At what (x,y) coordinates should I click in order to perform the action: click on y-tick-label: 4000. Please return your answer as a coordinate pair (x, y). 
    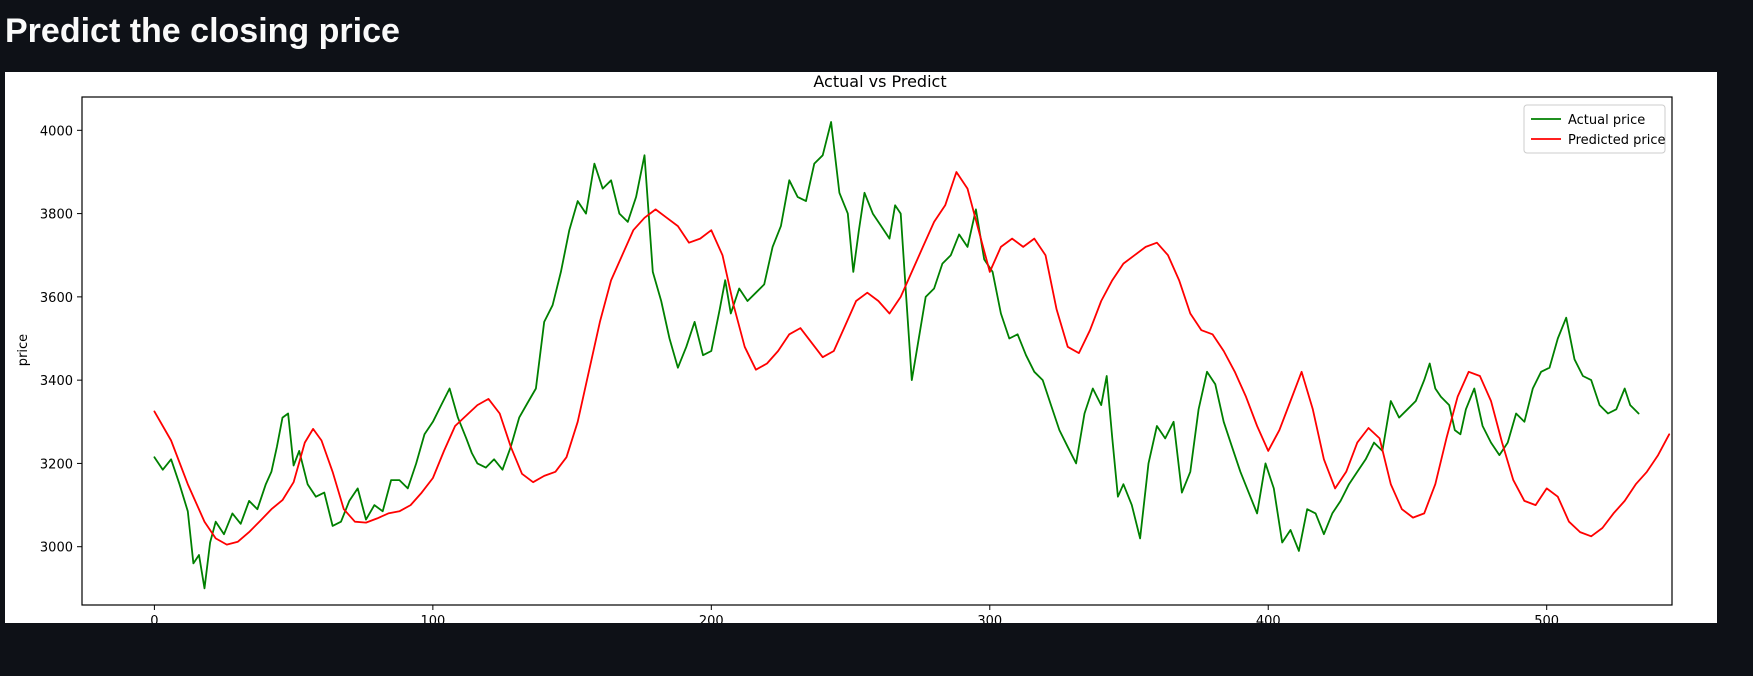
    Looking at the image, I should click on (56, 131).